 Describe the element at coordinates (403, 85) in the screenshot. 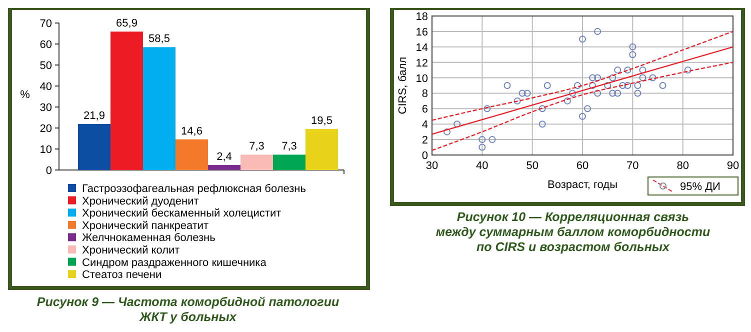

I see `y-axis-title: CIRS, балл` at that location.